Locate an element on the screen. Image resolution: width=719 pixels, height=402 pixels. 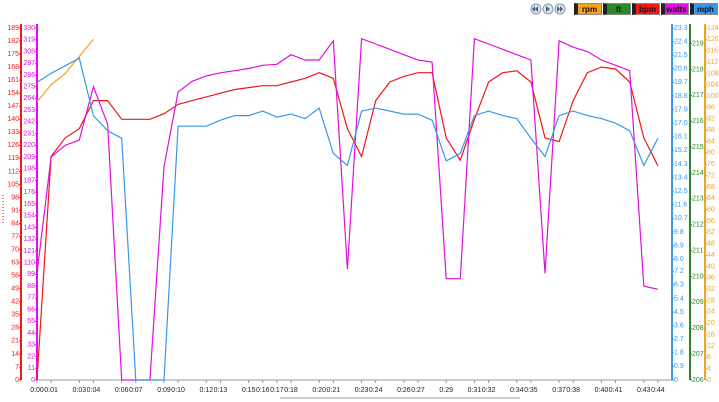
y-tick-label: 72 is located at coordinates (711, 175).